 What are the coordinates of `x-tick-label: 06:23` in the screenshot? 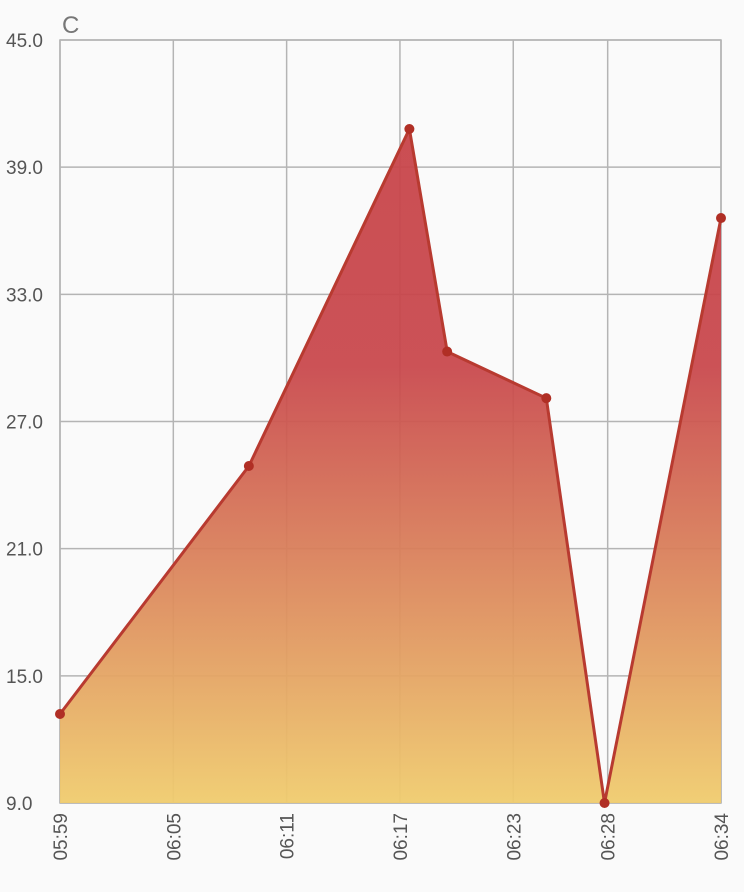 It's located at (514, 837).